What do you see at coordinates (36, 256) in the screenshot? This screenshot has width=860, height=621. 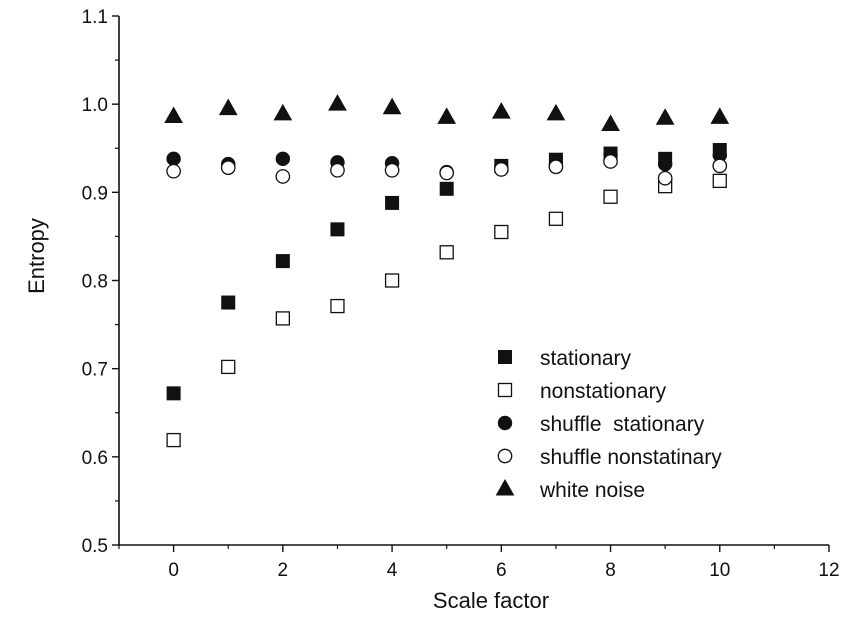 I see `y-axis-title: Entropy` at bounding box center [36, 256].